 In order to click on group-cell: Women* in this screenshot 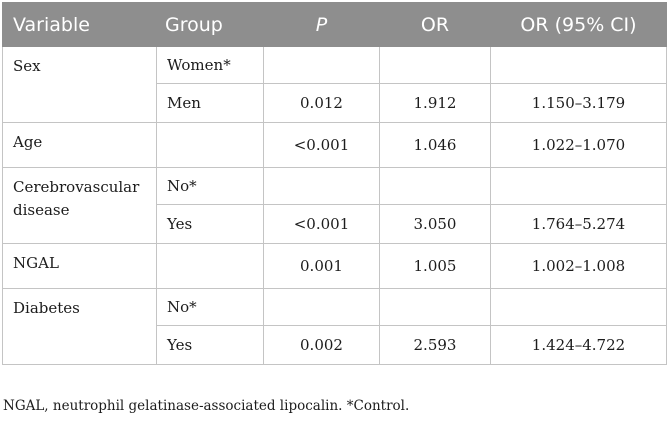, I will do `click(210, 65)`.